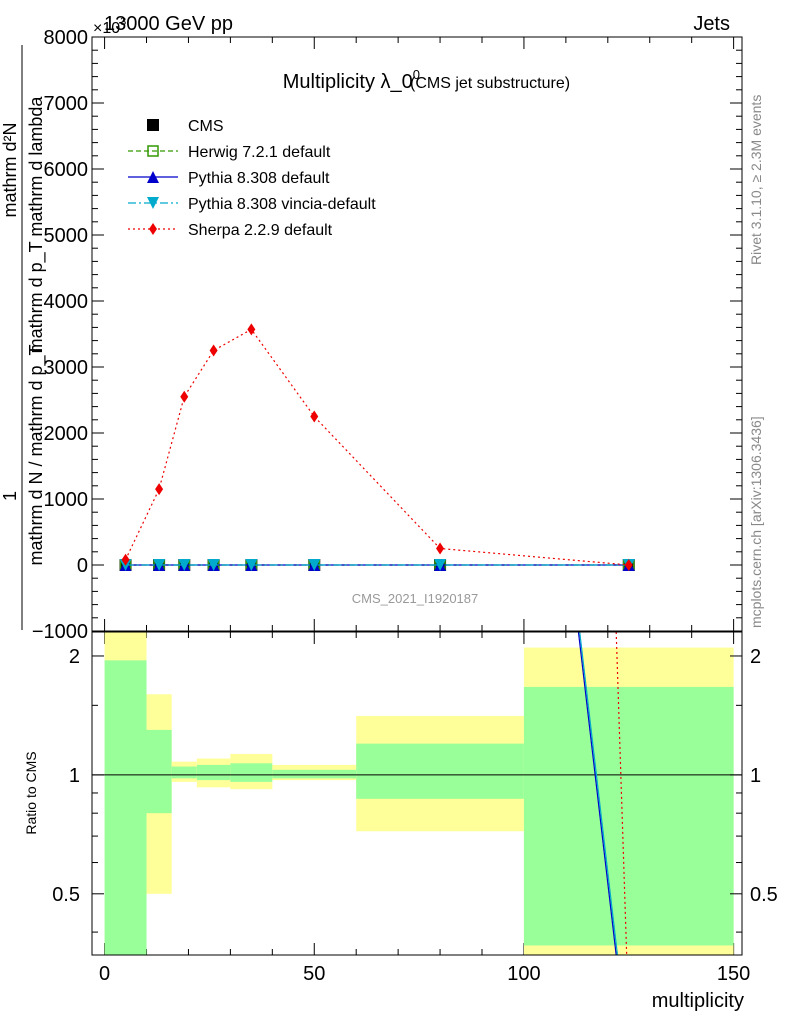 The width and height of the screenshot is (786, 1024). I want to click on ratio-tick-label-right: 2, so click(755, 657).